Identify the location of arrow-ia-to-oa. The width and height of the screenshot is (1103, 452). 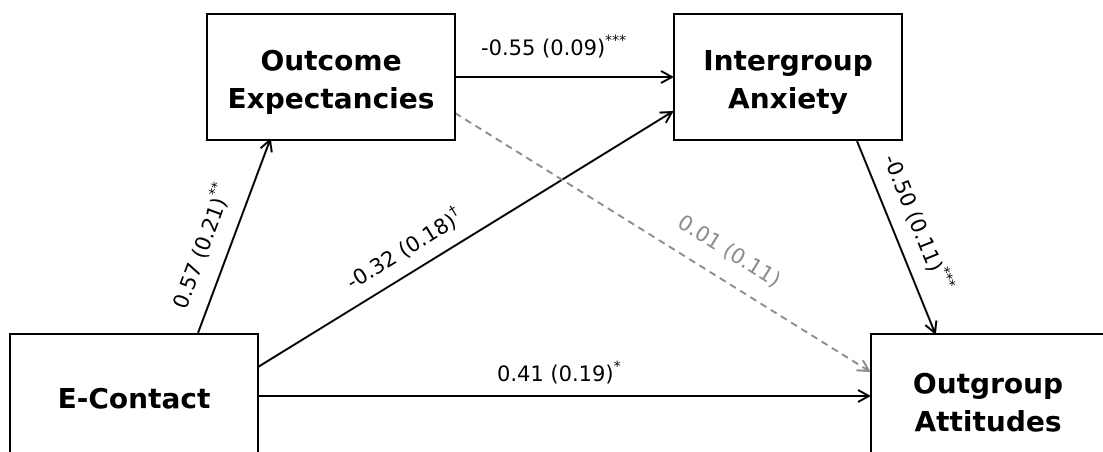
(895, 236).